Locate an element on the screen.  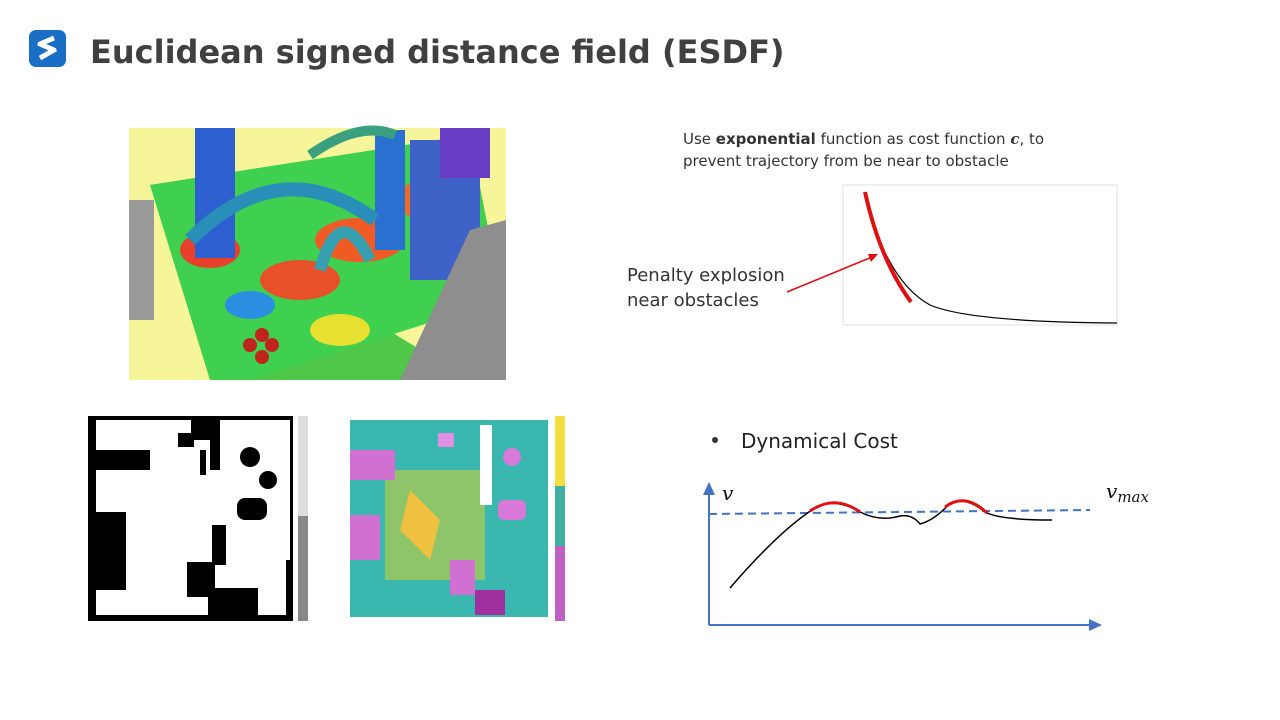
bullet is located at coordinates (715, 440).